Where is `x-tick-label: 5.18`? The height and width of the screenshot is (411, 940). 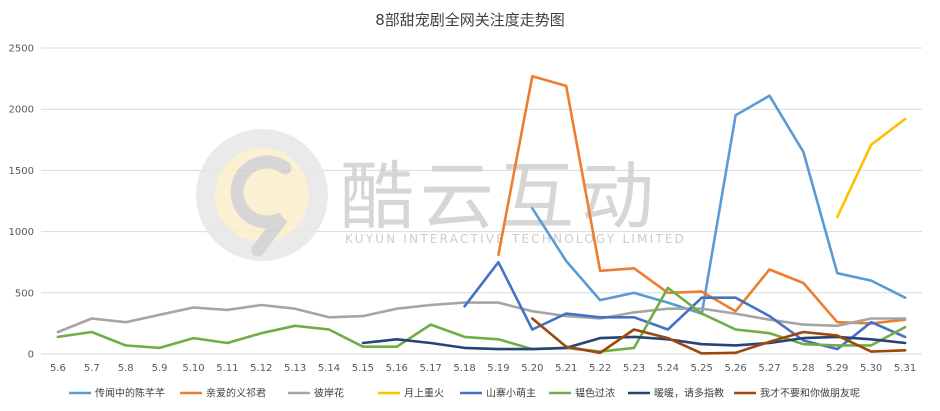 x-tick-label: 5.18 is located at coordinates (464, 368).